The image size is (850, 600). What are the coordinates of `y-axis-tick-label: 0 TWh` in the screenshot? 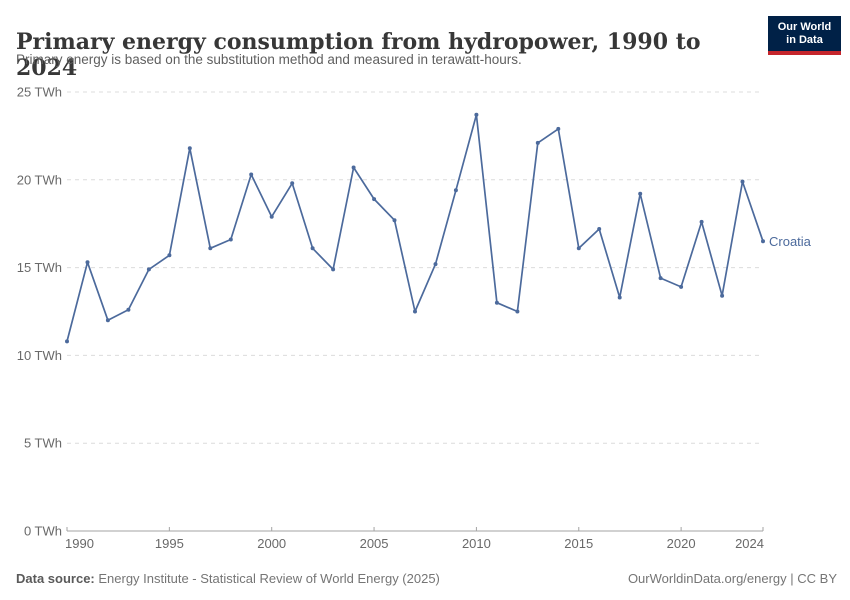 It's located at (43, 531).